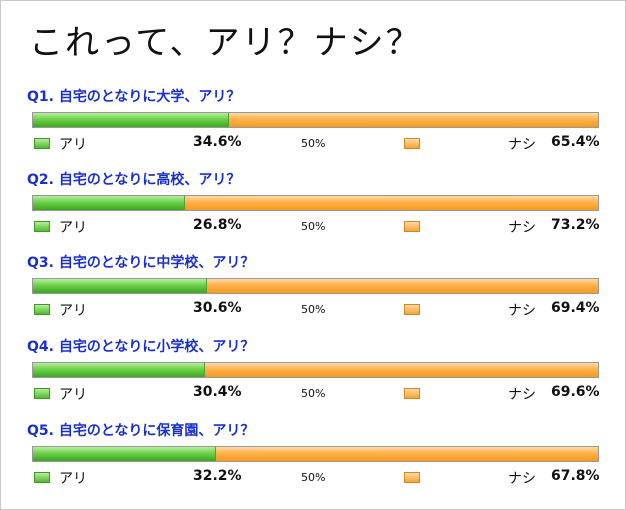  Describe the element at coordinates (141, 431) in the screenshot. I see `question-label: Q5. 自宅のとなりに保育園、アリ？` at that location.